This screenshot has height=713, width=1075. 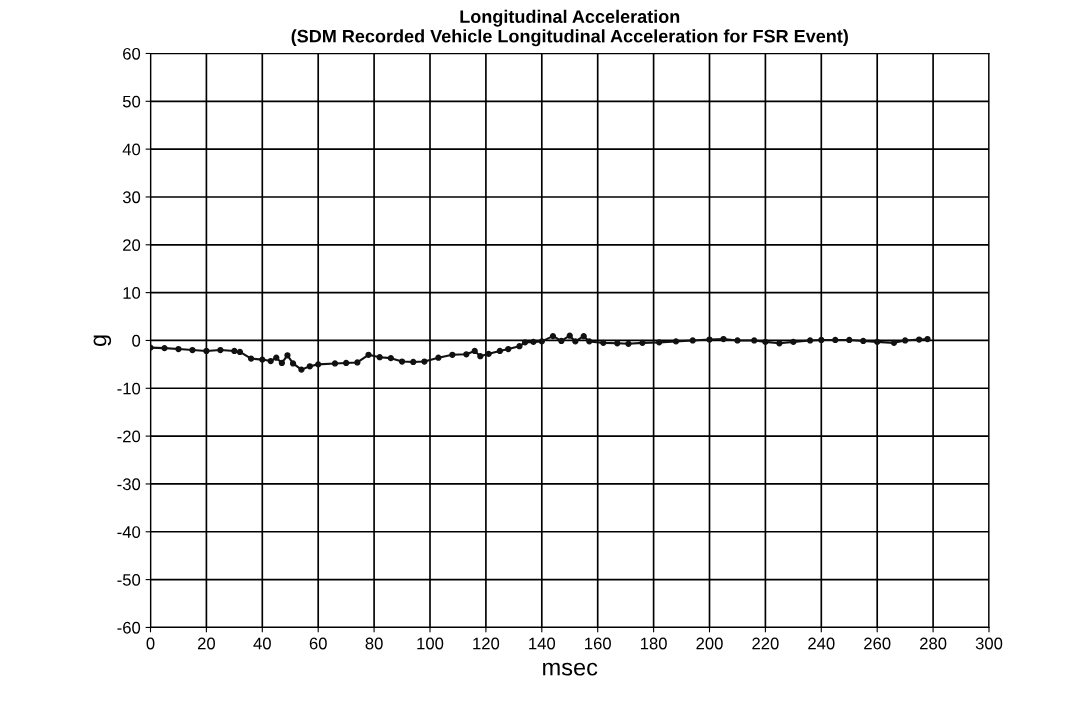 I want to click on y-tick-label: 10, so click(x=132, y=293).